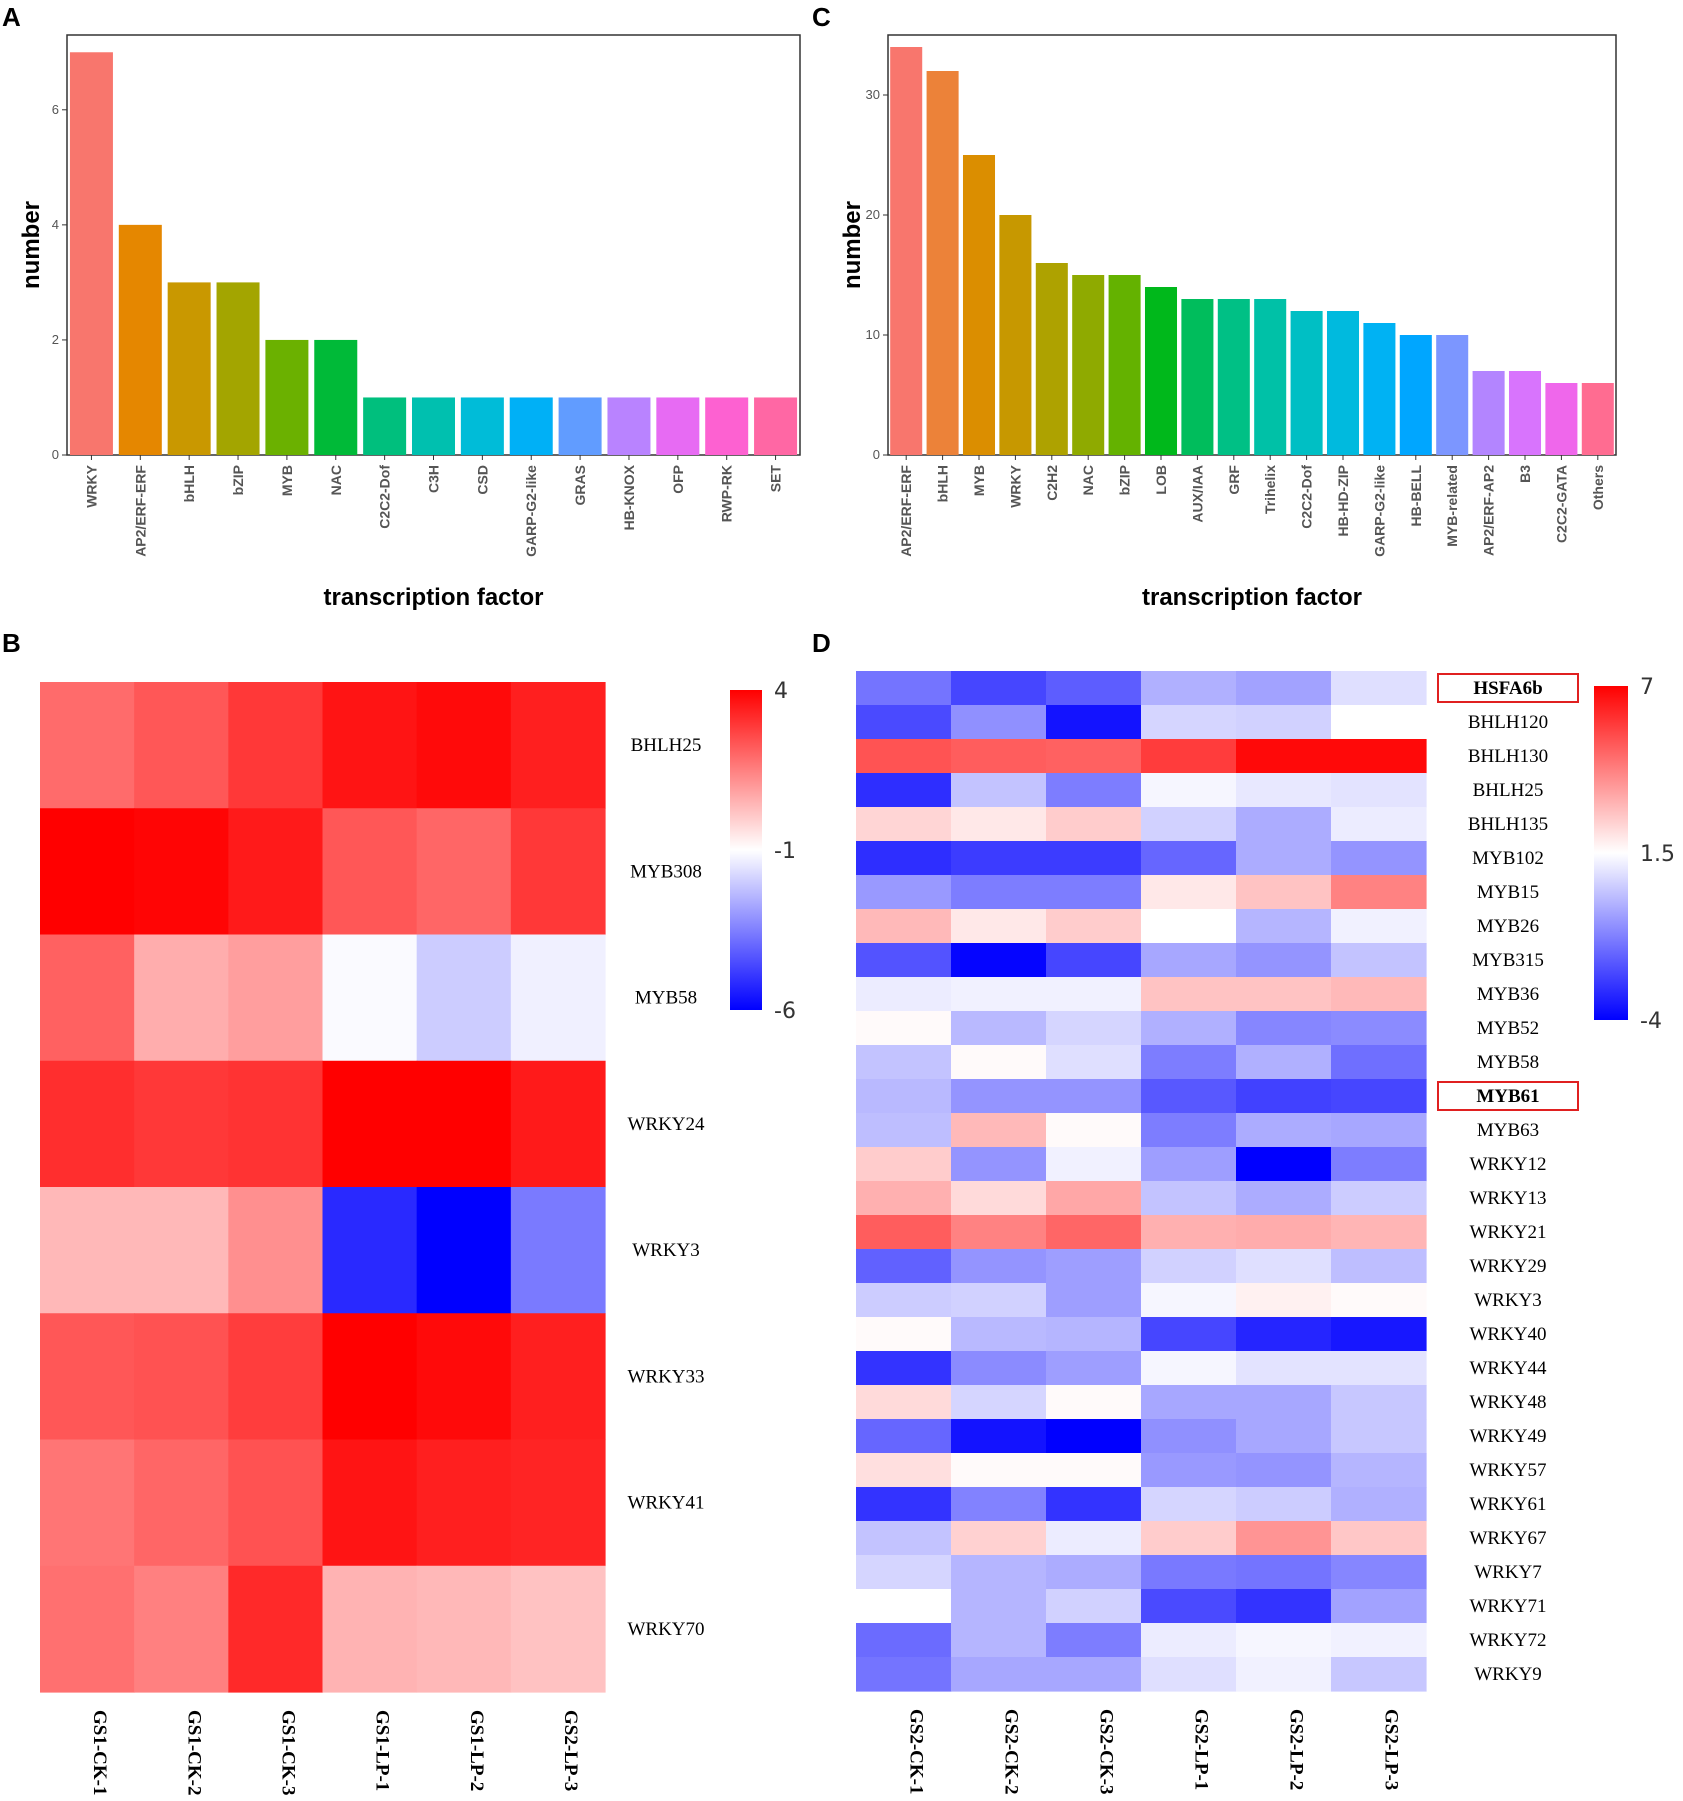  Describe the element at coordinates (629, 426) in the screenshot. I see `chart0-bar-hb-knox` at that location.